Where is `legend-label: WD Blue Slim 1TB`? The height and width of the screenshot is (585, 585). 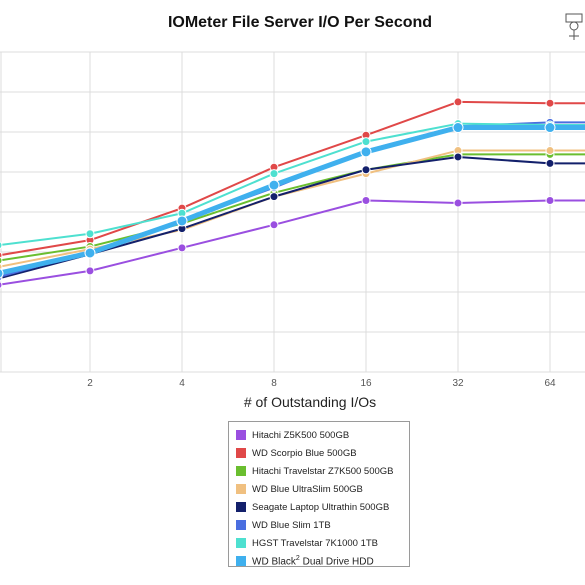
legend-label: WD Blue Slim 1TB is located at coordinates (291, 525).